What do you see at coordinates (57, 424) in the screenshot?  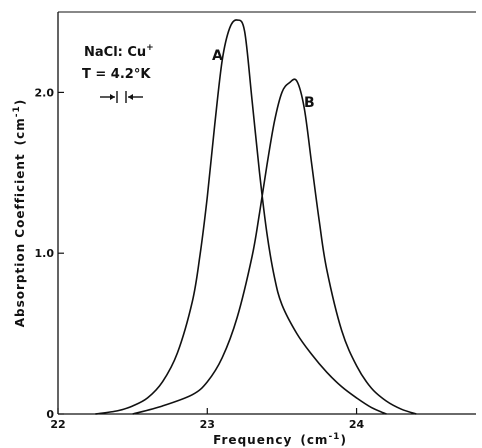 I see `x-tick-label: 22` at bounding box center [57, 424].